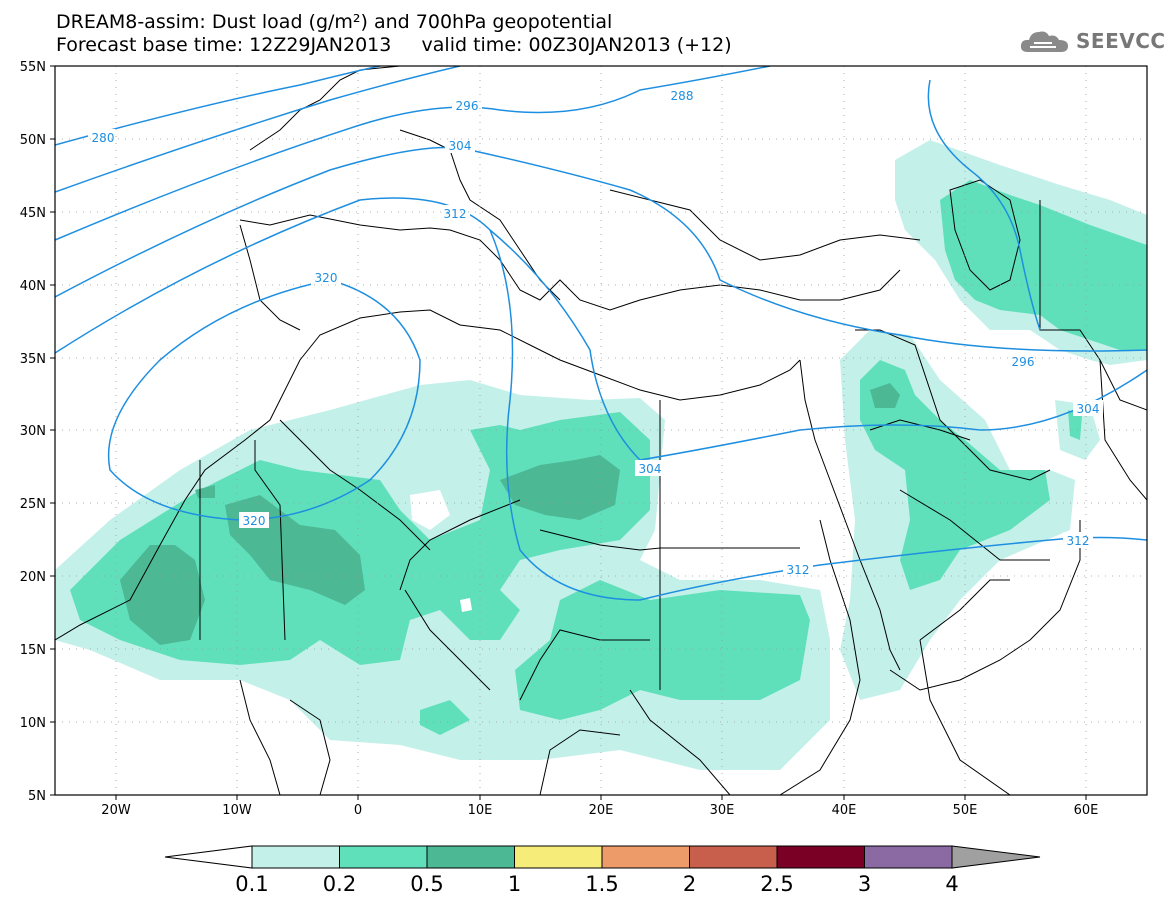  What do you see at coordinates (33, 577) in the screenshot?
I see `y-tick-20n: 20N` at bounding box center [33, 577].